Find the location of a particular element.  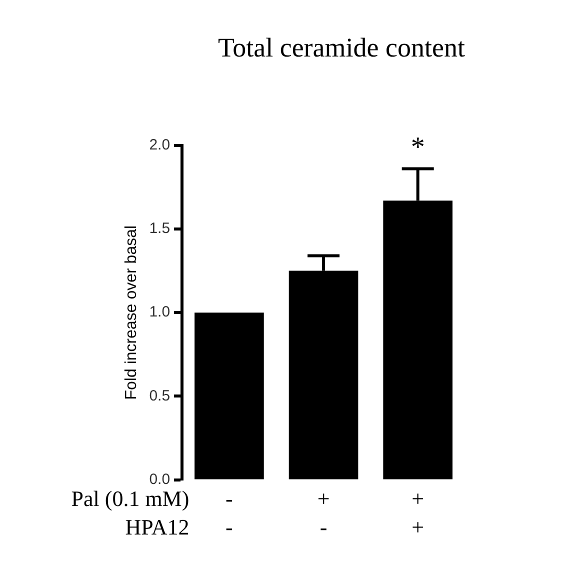

chart-title: Total ceramide content is located at coordinates (342, 47).